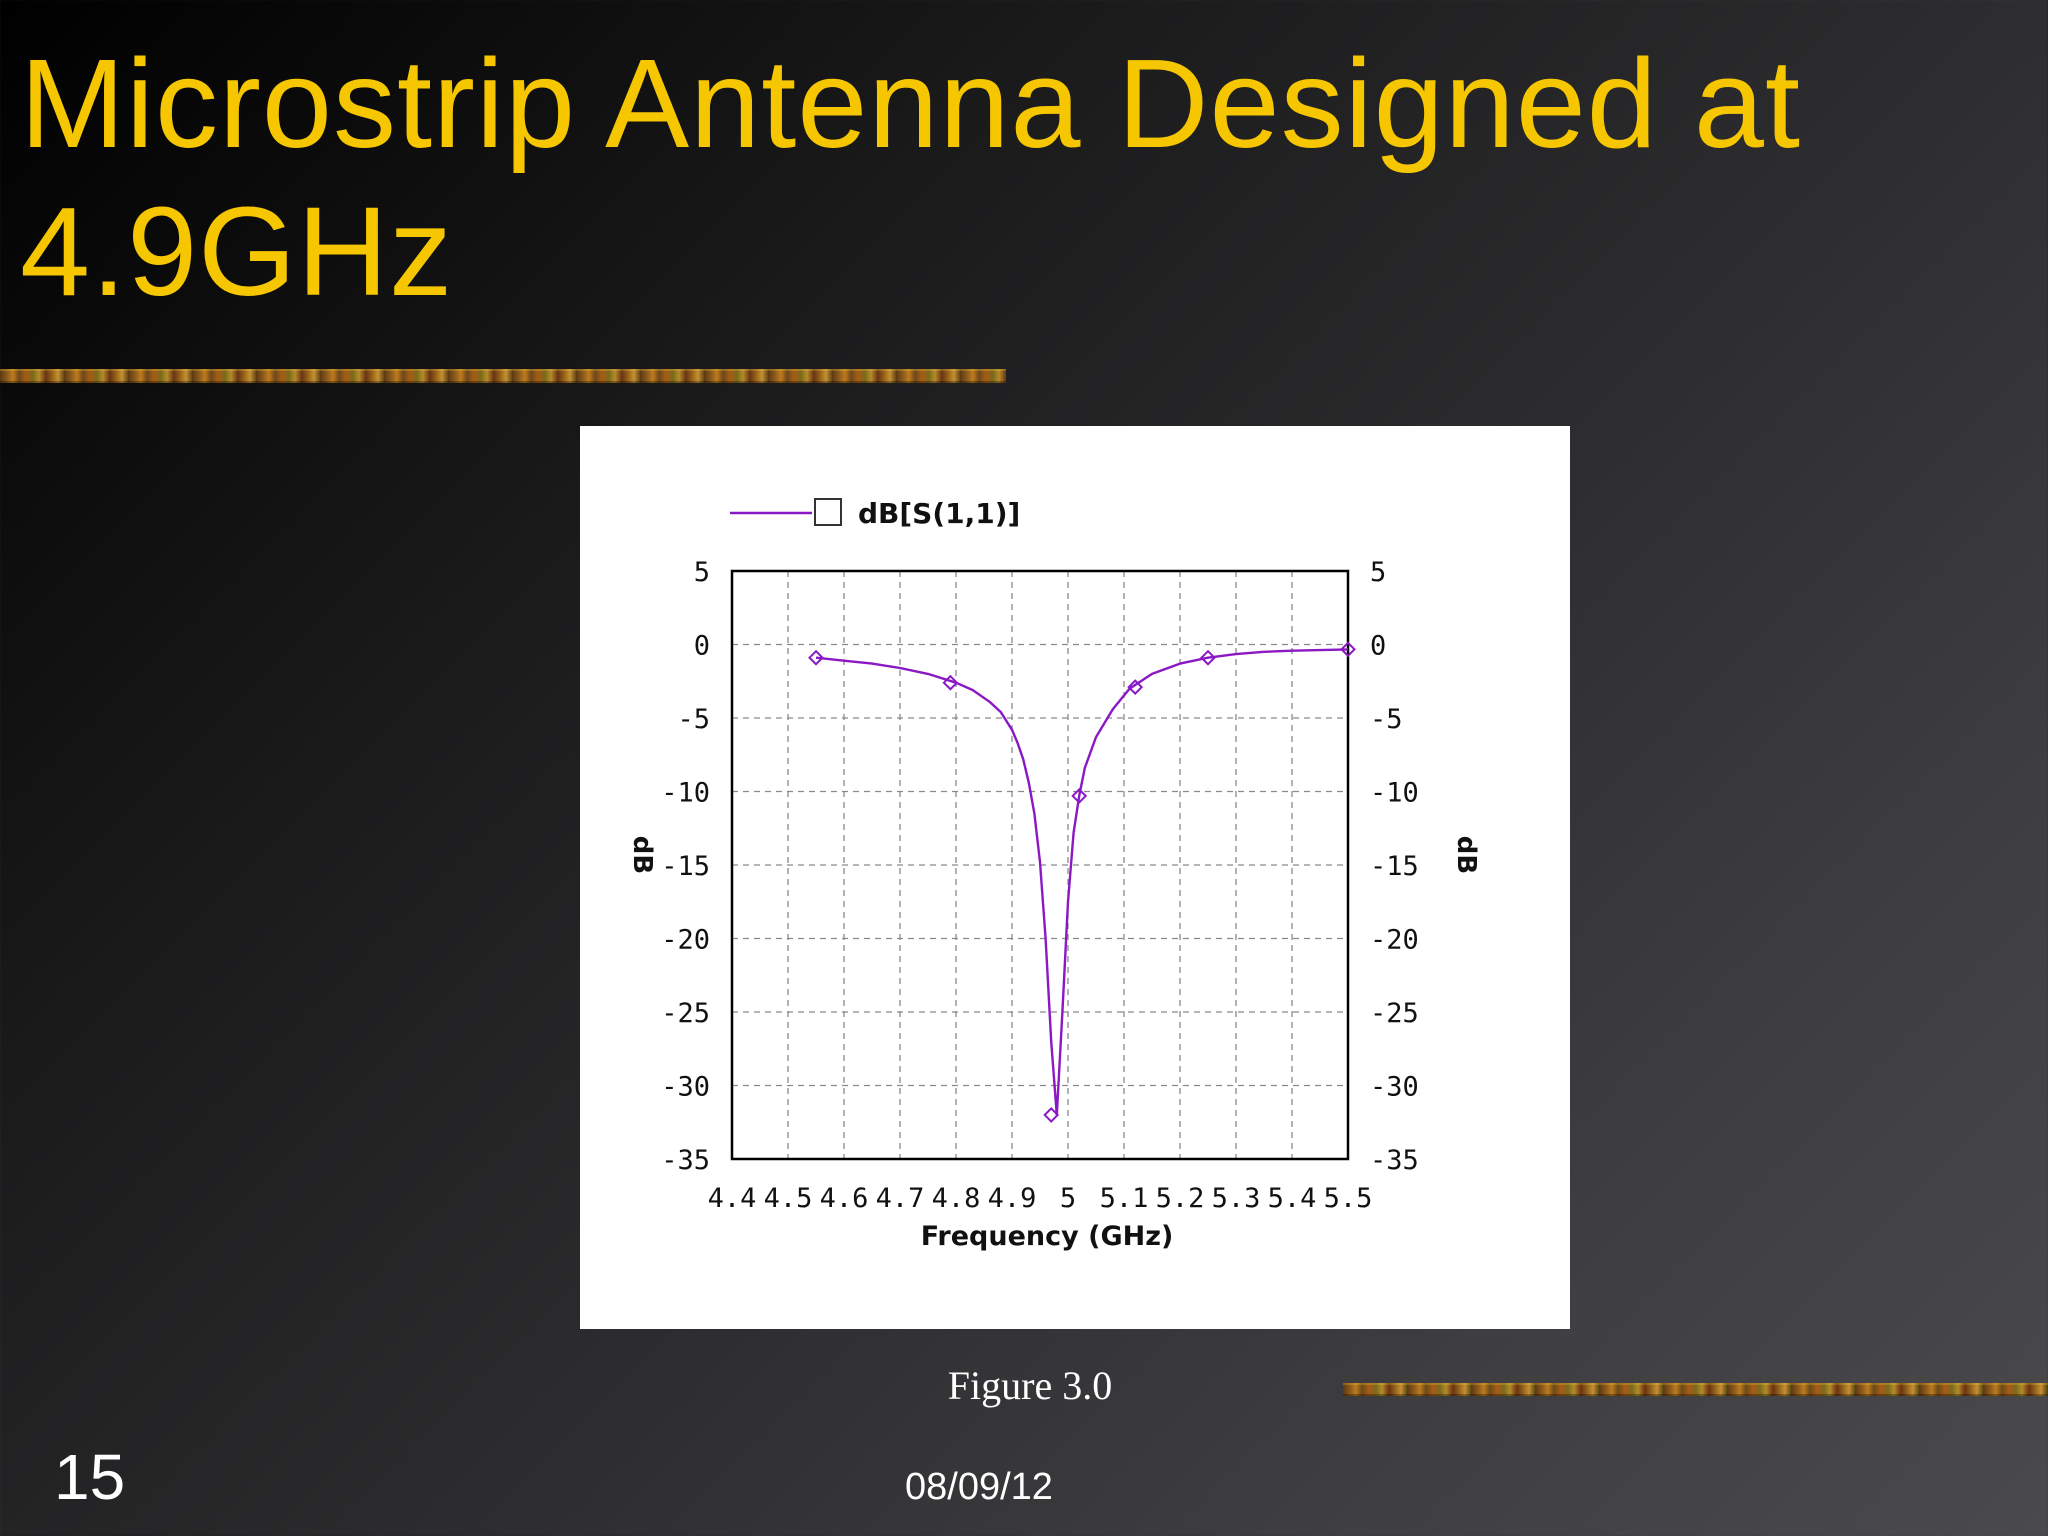  I want to click on y-tick-label-right: -5, so click(1386, 719).